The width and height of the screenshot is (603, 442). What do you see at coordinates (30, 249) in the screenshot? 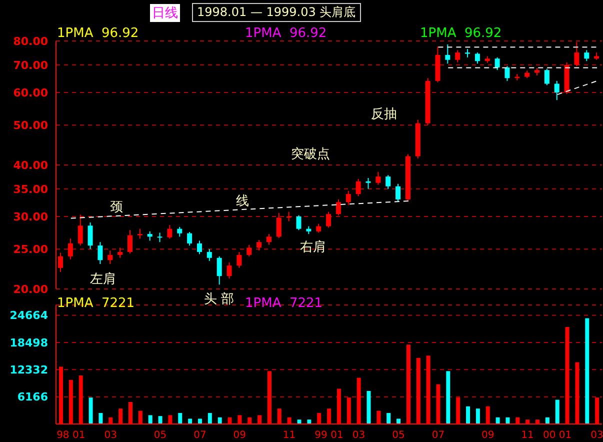
I see `y-tick-label: 25.00` at bounding box center [30, 249].